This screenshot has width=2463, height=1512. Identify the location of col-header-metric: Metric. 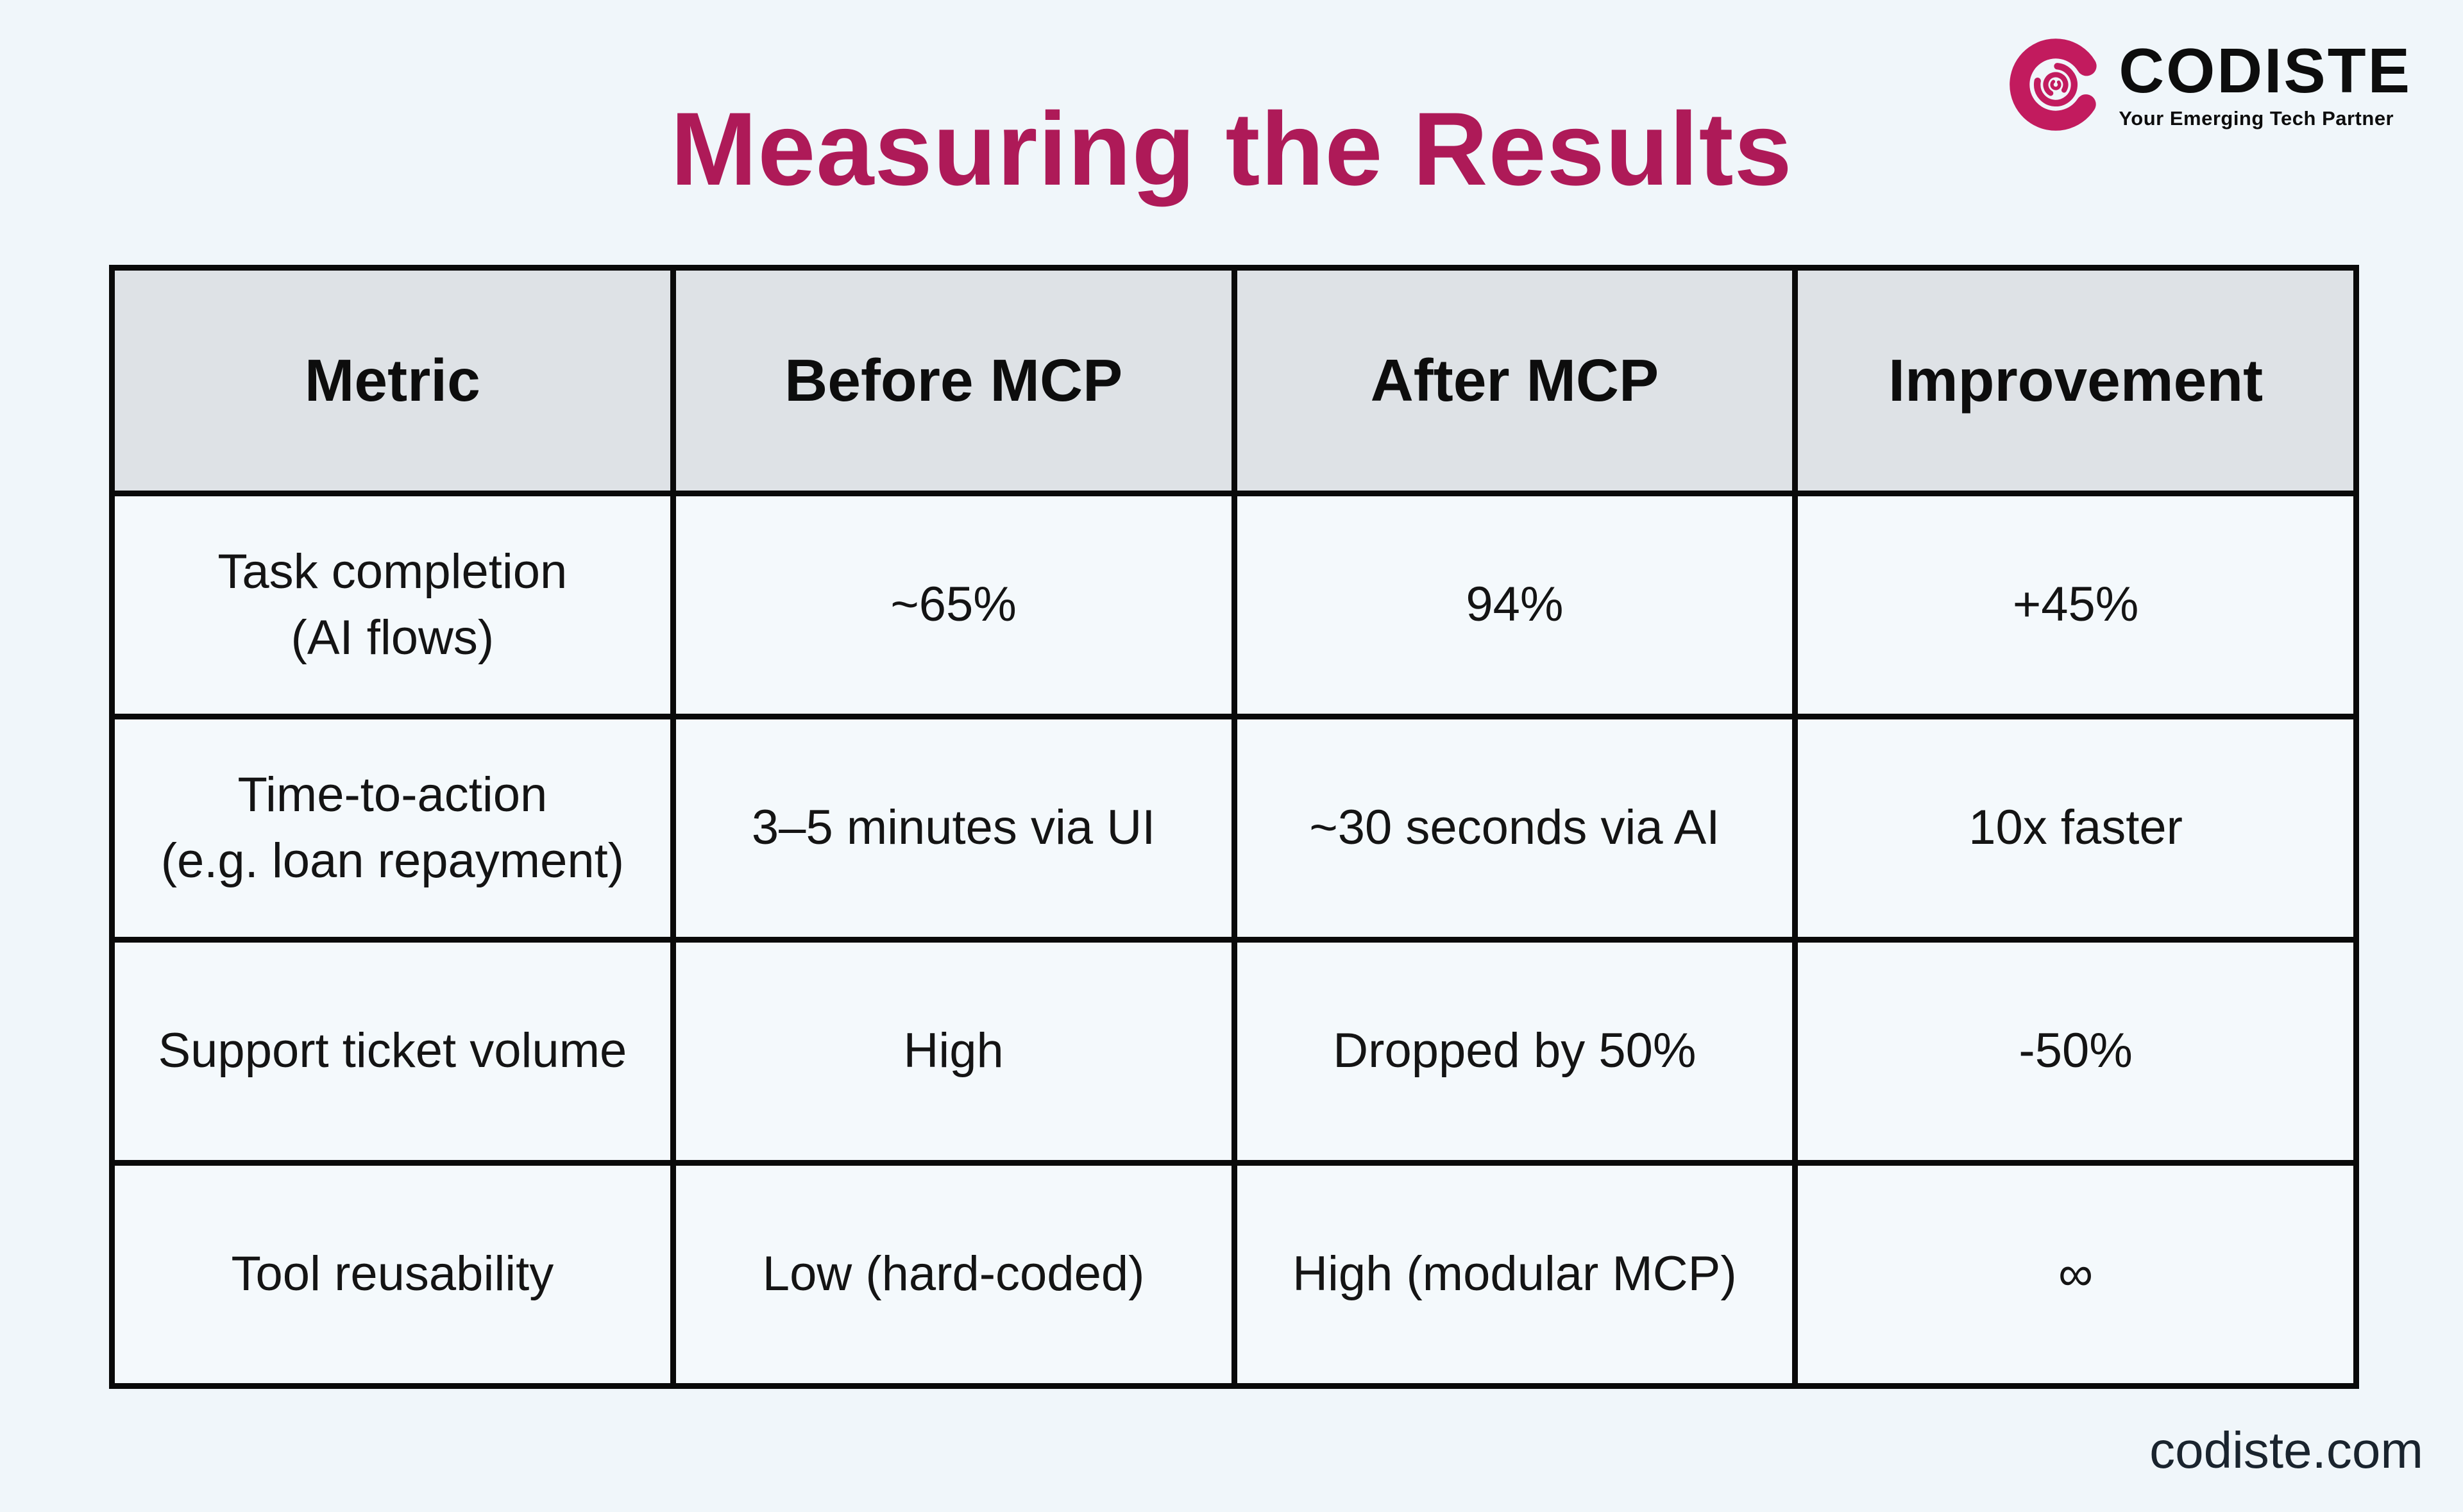
(392, 380).